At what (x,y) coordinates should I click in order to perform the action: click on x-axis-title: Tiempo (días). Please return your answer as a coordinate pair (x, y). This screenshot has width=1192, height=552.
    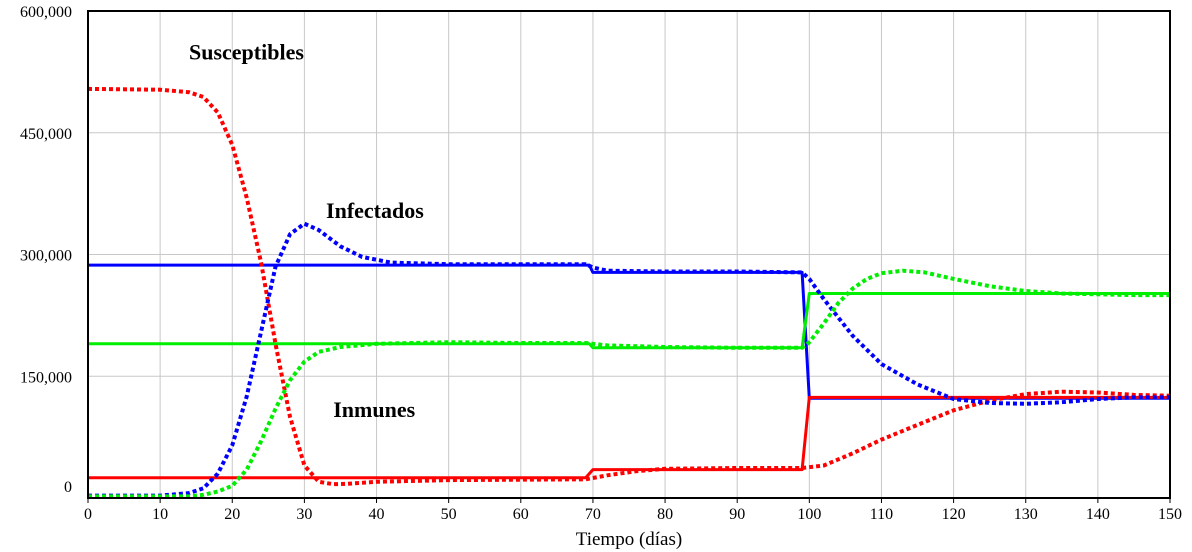
    Looking at the image, I should click on (629, 539).